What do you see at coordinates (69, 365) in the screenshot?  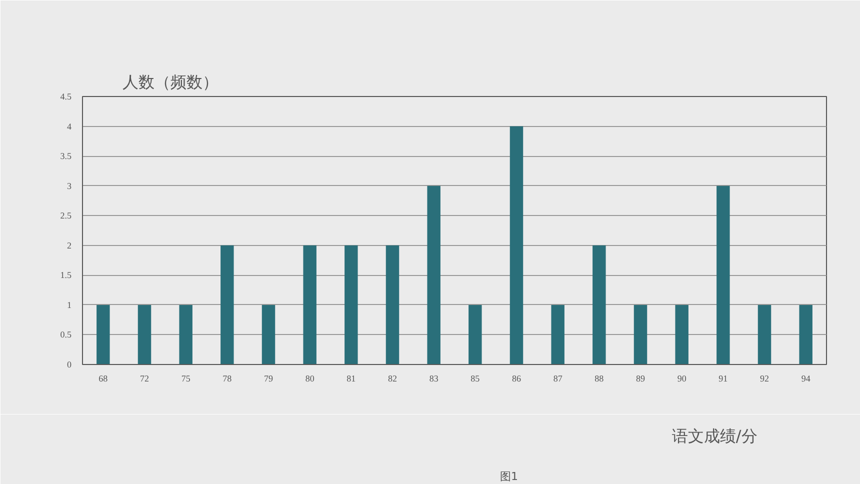 I see `y-tick-label: 0` at bounding box center [69, 365].